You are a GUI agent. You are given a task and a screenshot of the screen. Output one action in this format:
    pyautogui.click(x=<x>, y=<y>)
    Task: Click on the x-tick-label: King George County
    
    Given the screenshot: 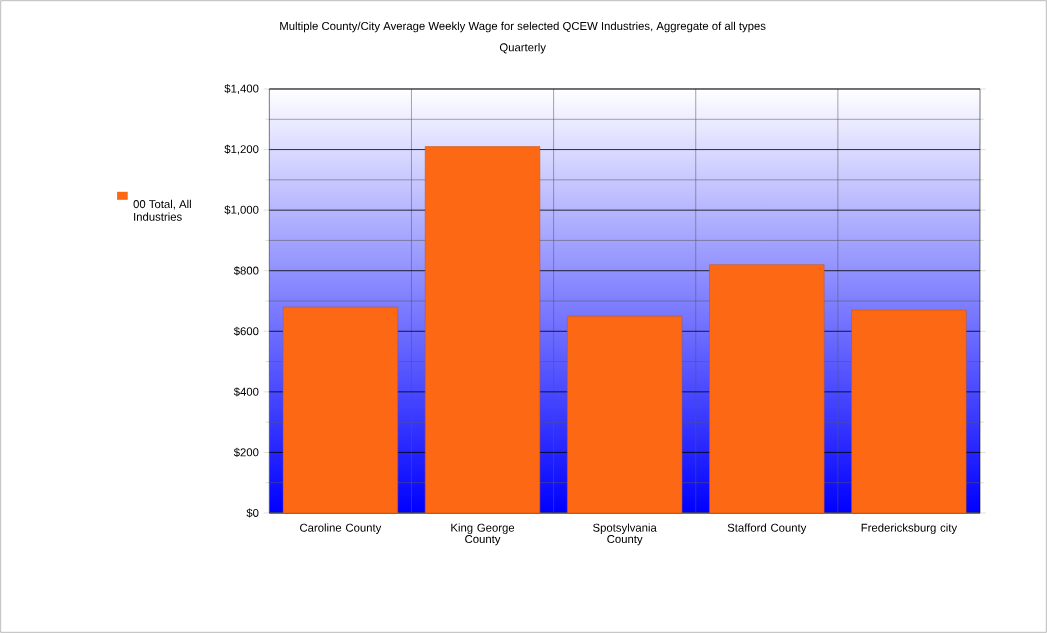 What is the action you would take?
    pyautogui.click(x=483, y=534)
    